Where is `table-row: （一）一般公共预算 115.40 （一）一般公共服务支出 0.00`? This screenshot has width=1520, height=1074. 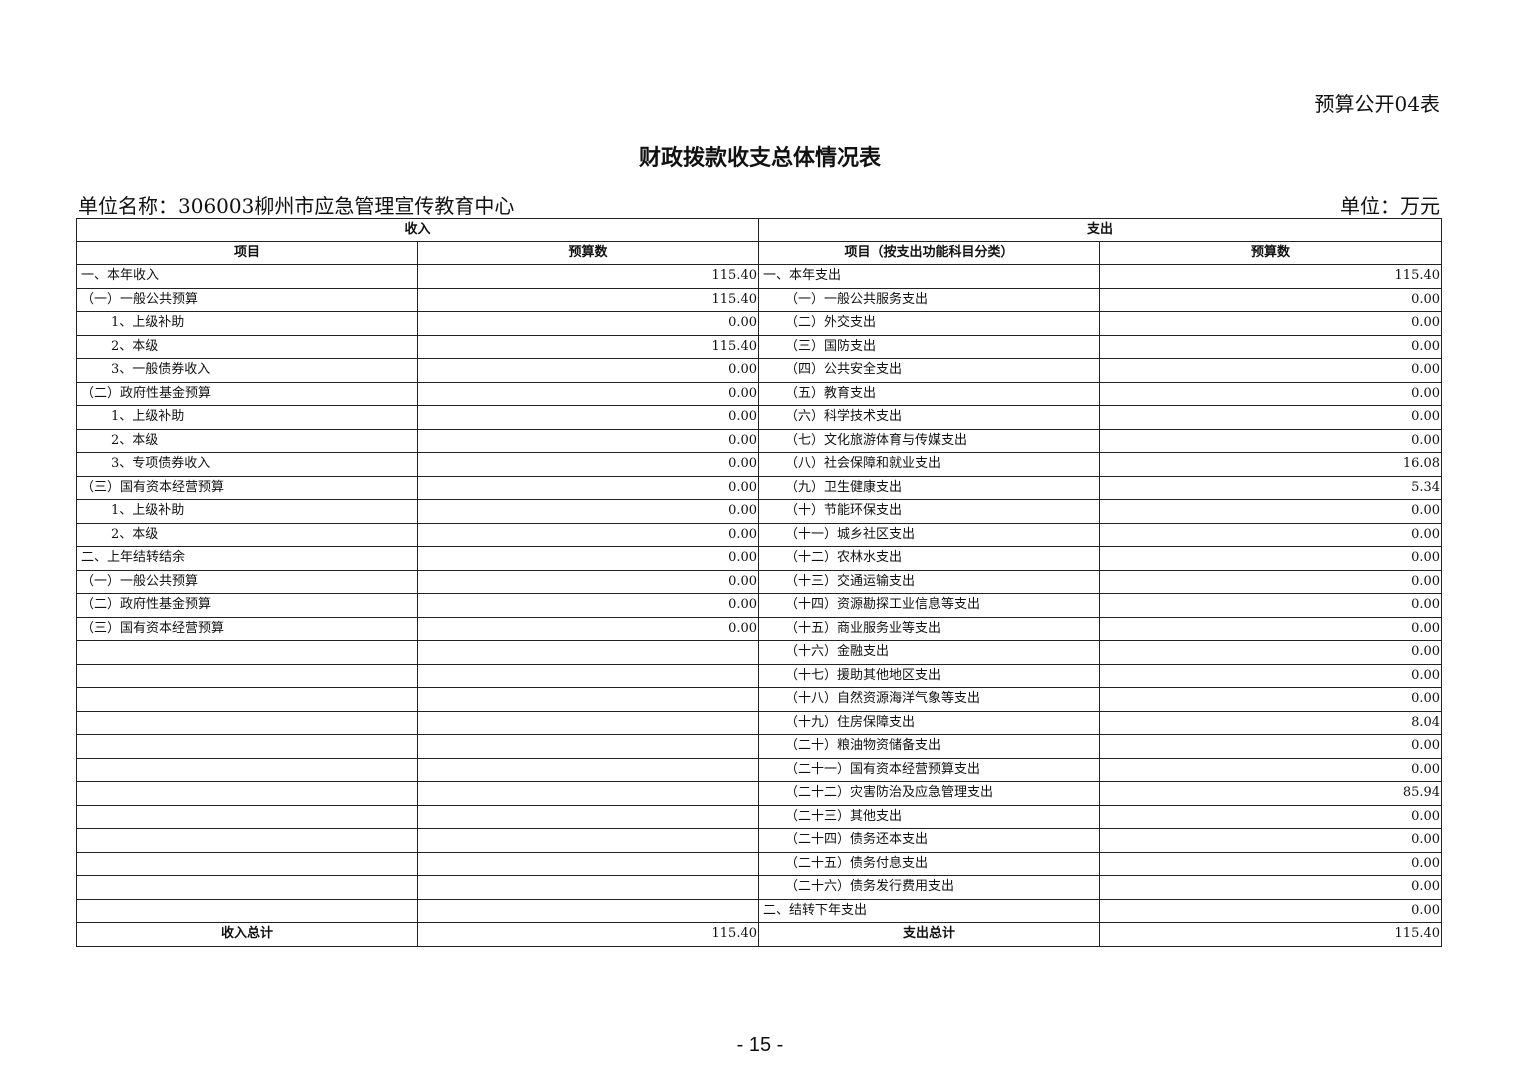
table-row: （一）一般公共预算 115.40 （一）一般公共服务支出 0.00 is located at coordinates (759, 299).